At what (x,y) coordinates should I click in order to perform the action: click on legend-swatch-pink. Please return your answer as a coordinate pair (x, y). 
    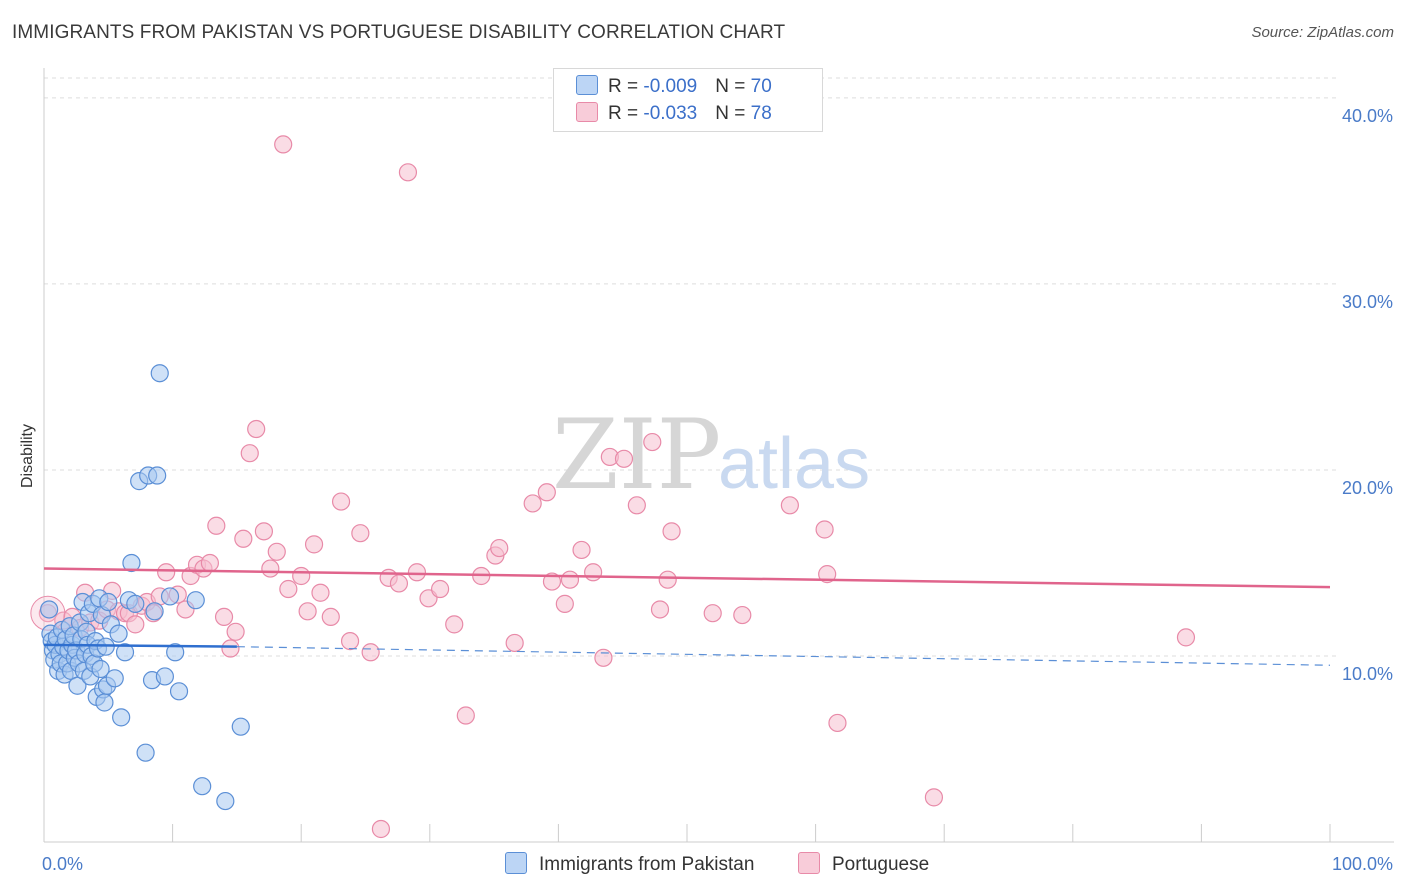
    Looking at the image, I should click on (587, 112).